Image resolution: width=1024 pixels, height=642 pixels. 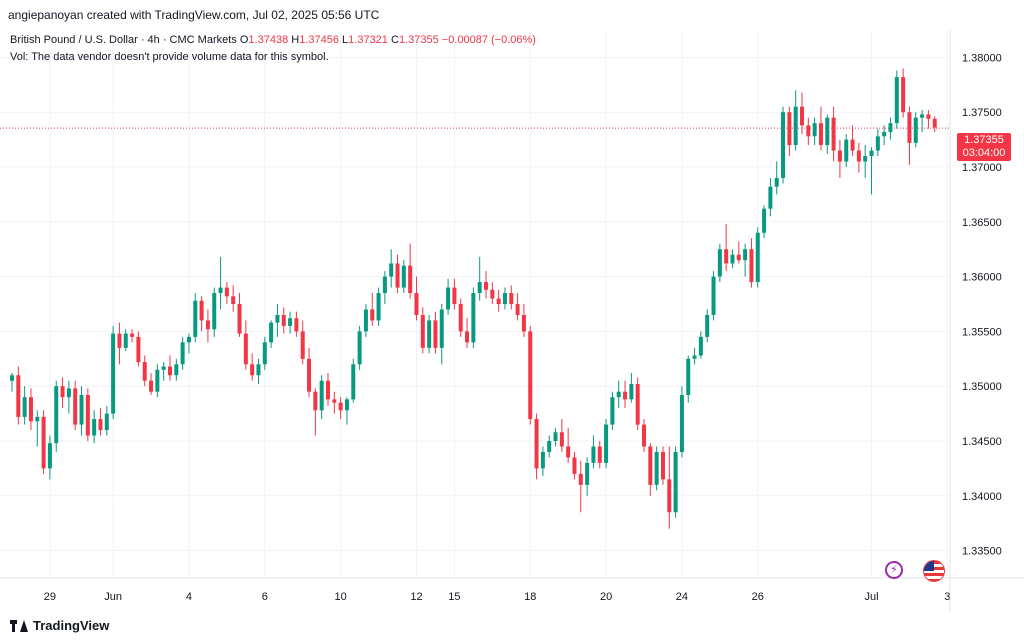 What do you see at coordinates (265, 597) in the screenshot?
I see `x-tick-label: 6` at bounding box center [265, 597].